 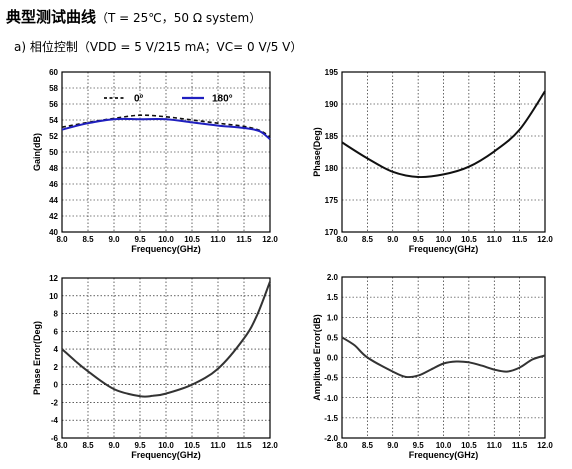 What do you see at coordinates (114, 445) in the screenshot?
I see `phase-error-x-tick-label: 9.0` at bounding box center [114, 445].